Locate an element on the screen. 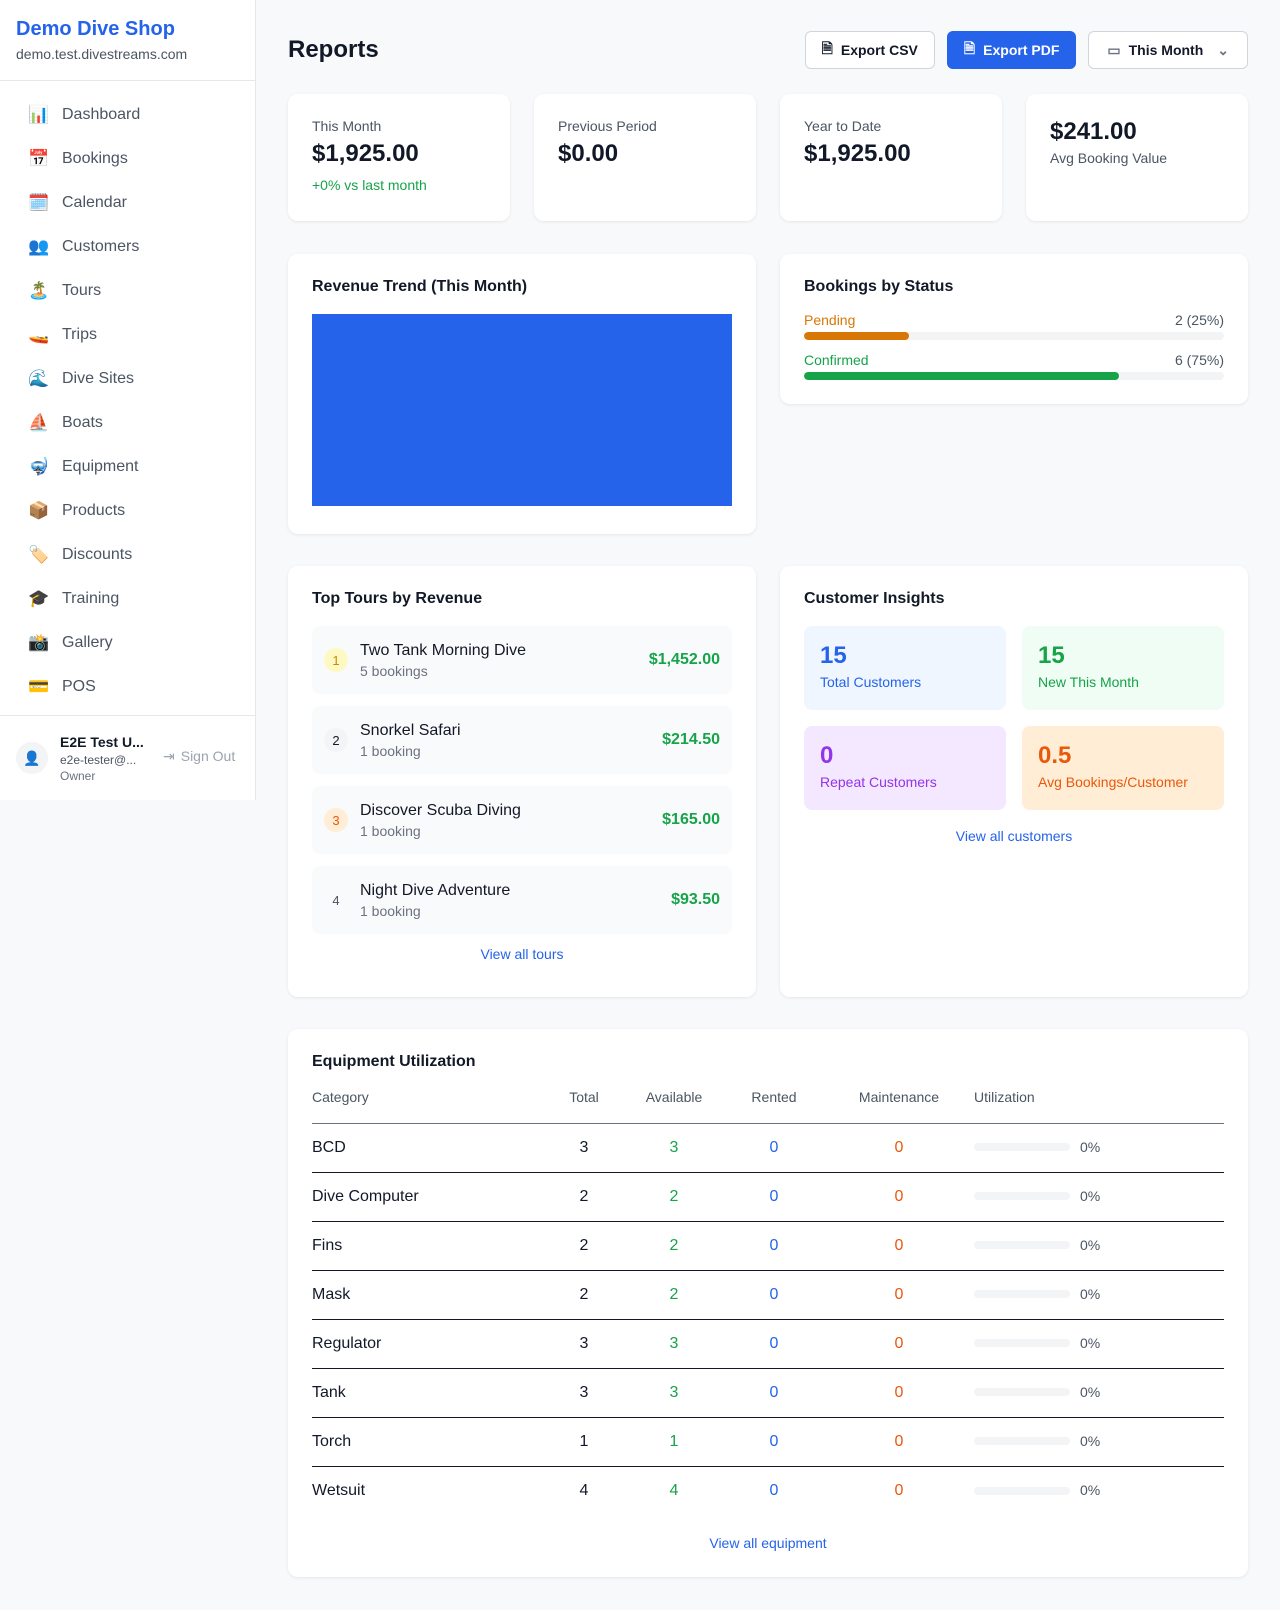 This screenshot has height=1610, width=1280. view-all-tours-link: View all tours is located at coordinates (522, 954).